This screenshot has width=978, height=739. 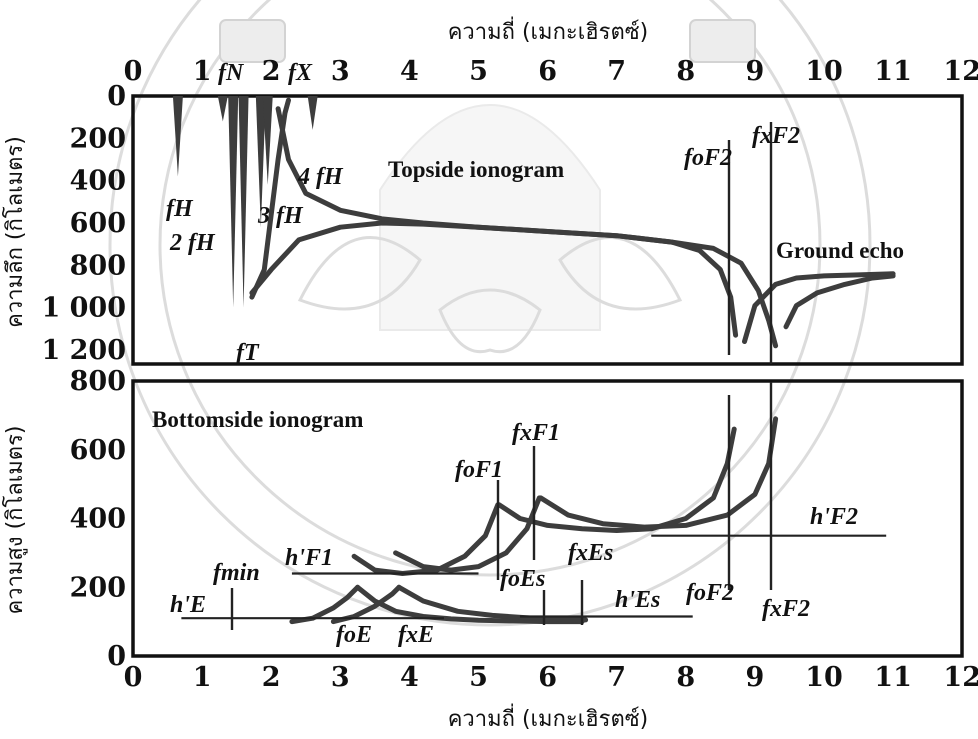 I want to click on label-fT: fT, so click(x=248, y=353).